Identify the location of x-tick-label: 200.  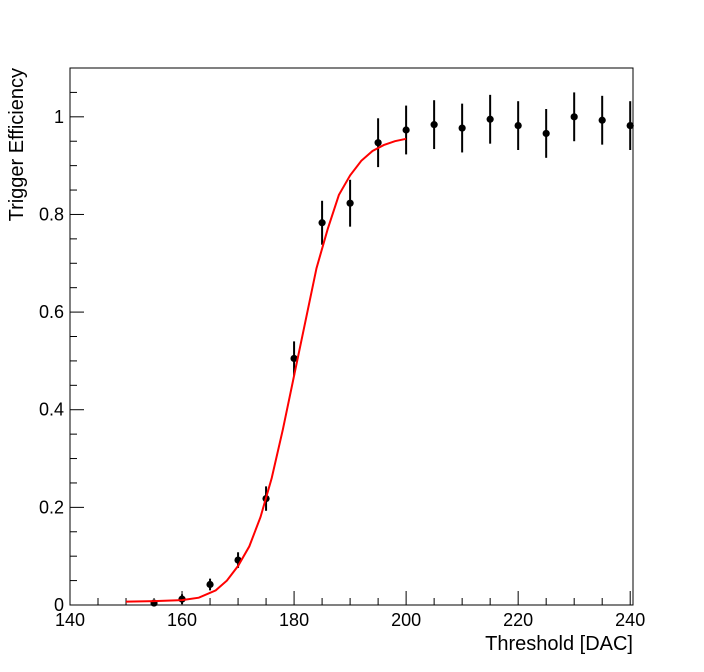
(406, 620).